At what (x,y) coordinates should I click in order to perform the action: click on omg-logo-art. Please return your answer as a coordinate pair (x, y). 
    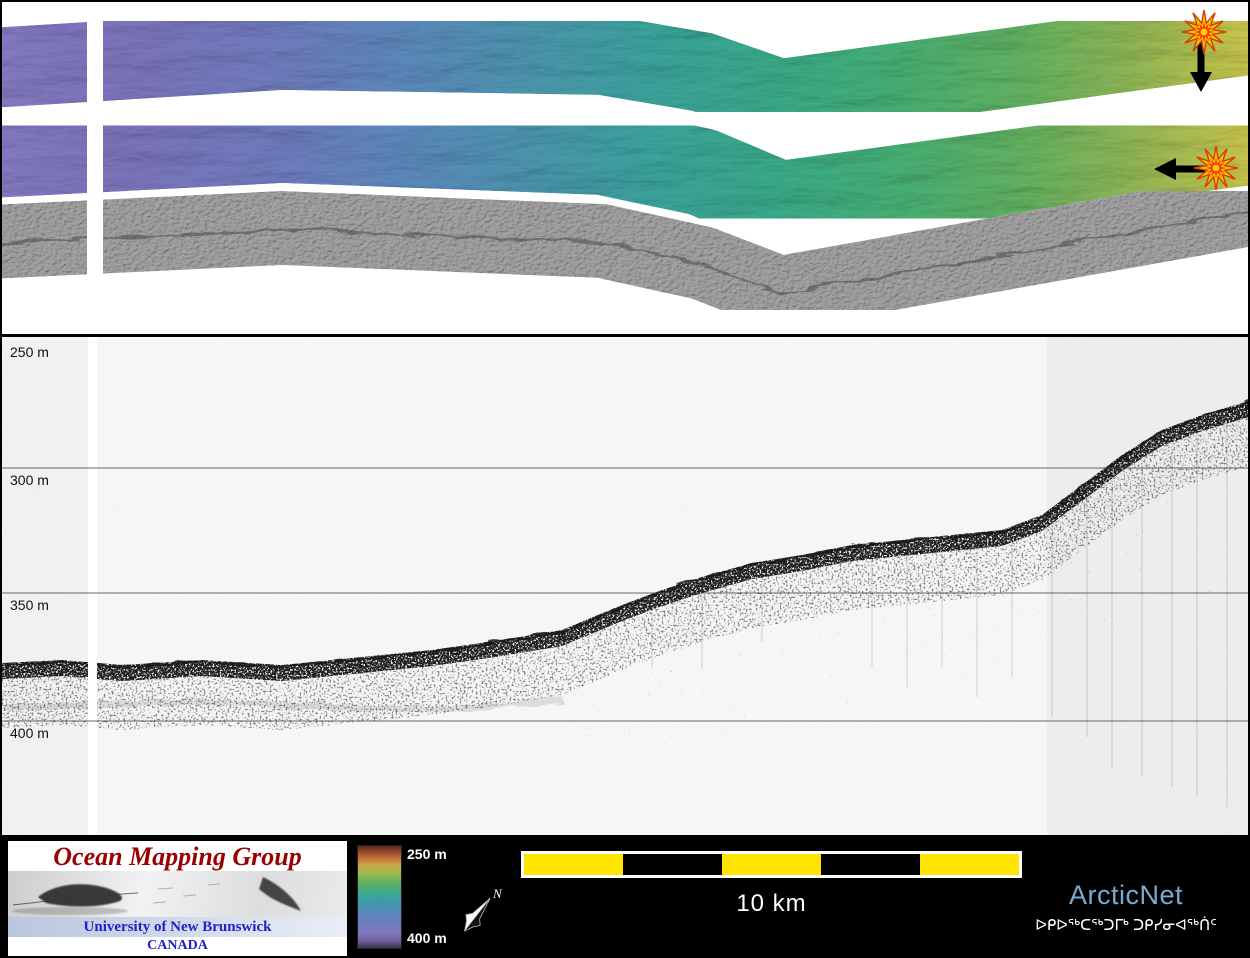
    Looking at the image, I should click on (177, 894).